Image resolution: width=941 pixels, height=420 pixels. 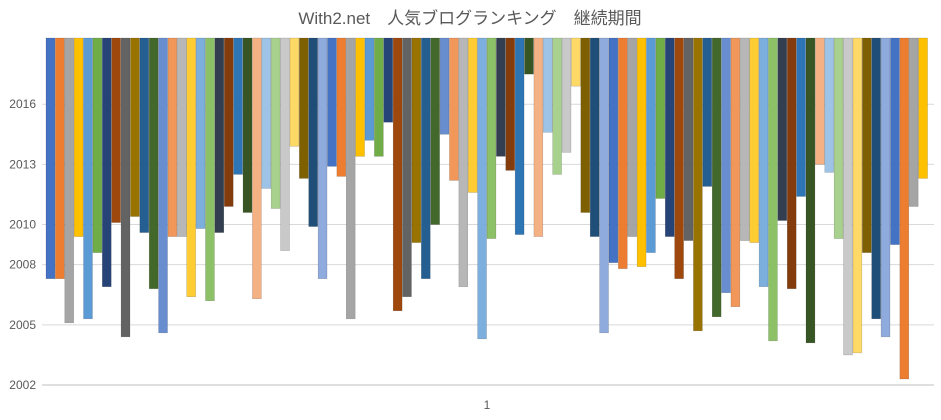 I want to click on chart-title: With2.net 人気ブログランキング 継続期間, so click(x=469, y=18).